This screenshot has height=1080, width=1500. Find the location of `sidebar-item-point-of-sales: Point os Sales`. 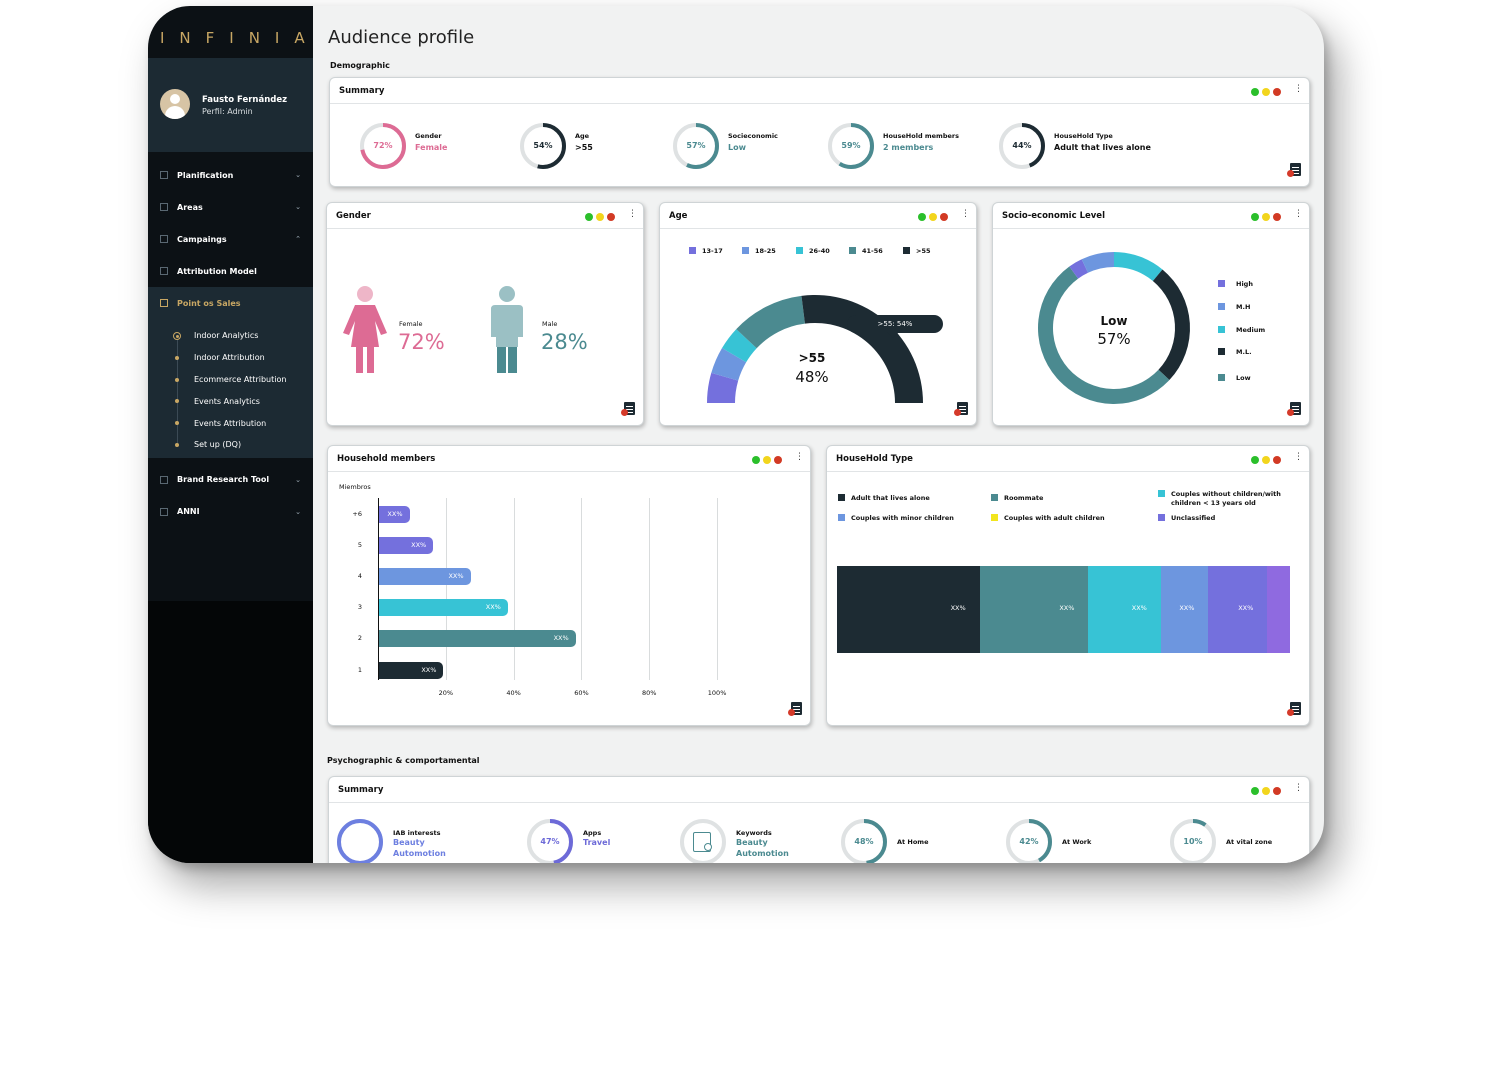

sidebar-item-point-of-sales: Point os Sales is located at coordinates (230, 303).